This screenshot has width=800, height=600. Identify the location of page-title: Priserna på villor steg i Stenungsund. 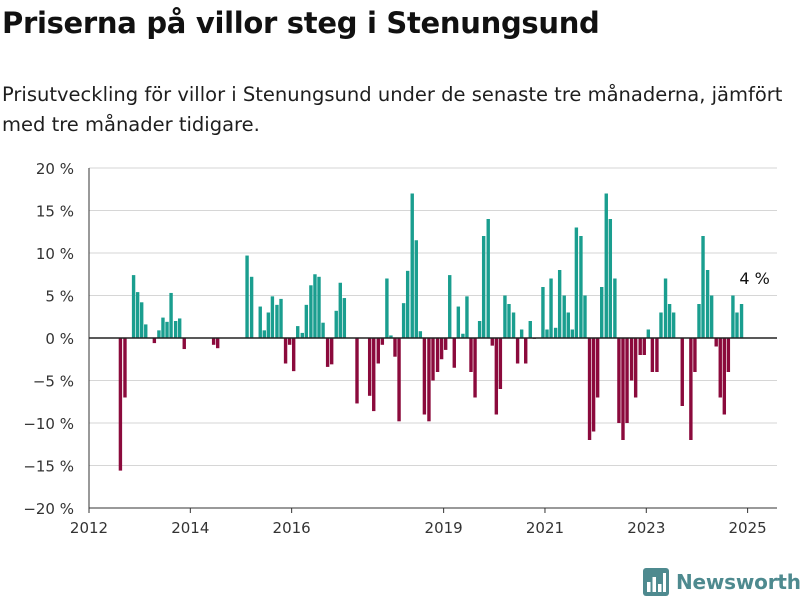
(301, 23).